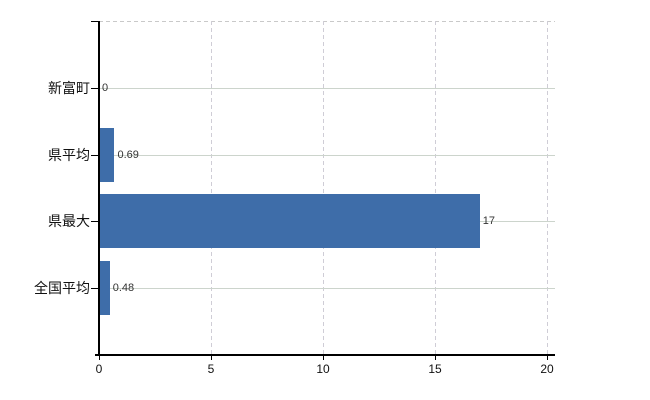 This screenshot has height=400, width=650. I want to click on value-label: 0, so click(105, 87).